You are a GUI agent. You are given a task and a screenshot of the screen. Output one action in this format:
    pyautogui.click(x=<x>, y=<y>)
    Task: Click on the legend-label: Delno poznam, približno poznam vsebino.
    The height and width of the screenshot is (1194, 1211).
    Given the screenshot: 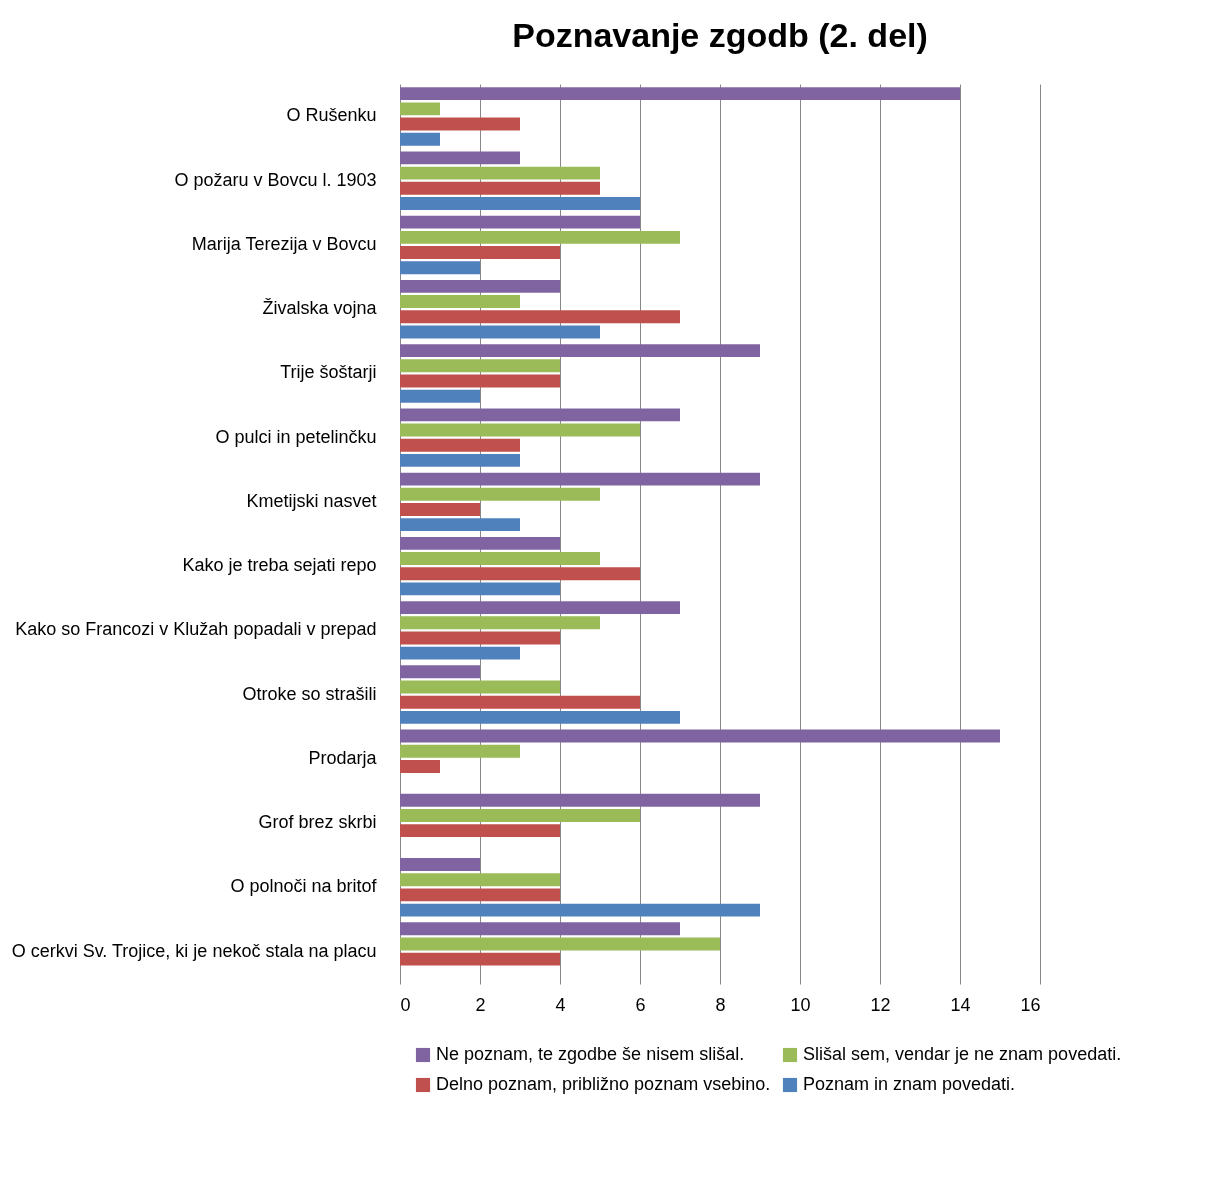 What is the action you would take?
    pyautogui.click(x=603, y=1084)
    